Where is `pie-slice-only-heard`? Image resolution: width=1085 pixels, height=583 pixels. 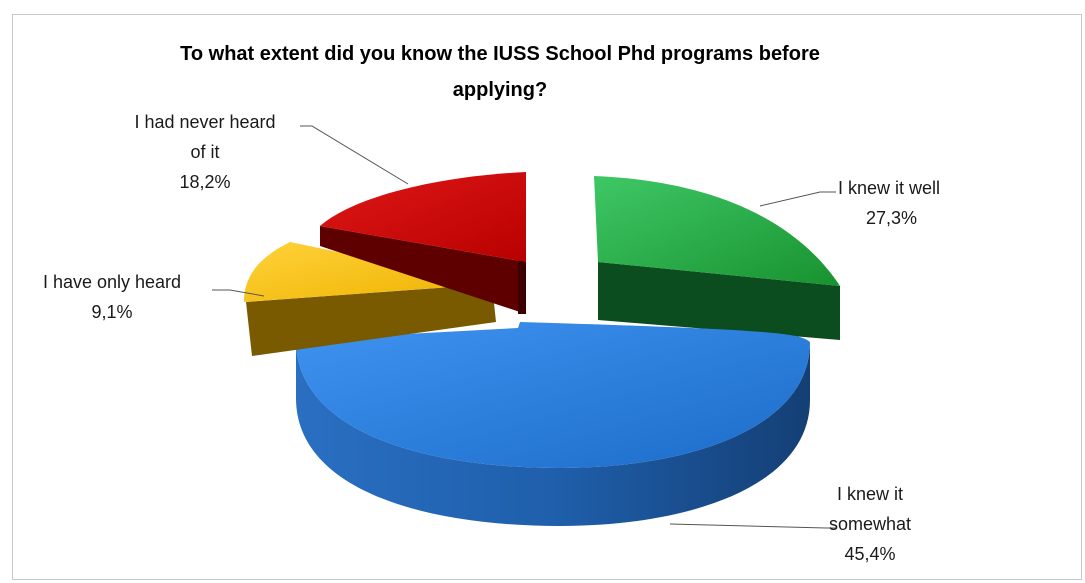
pie-slice-only-heard is located at coordinates (370, 299).